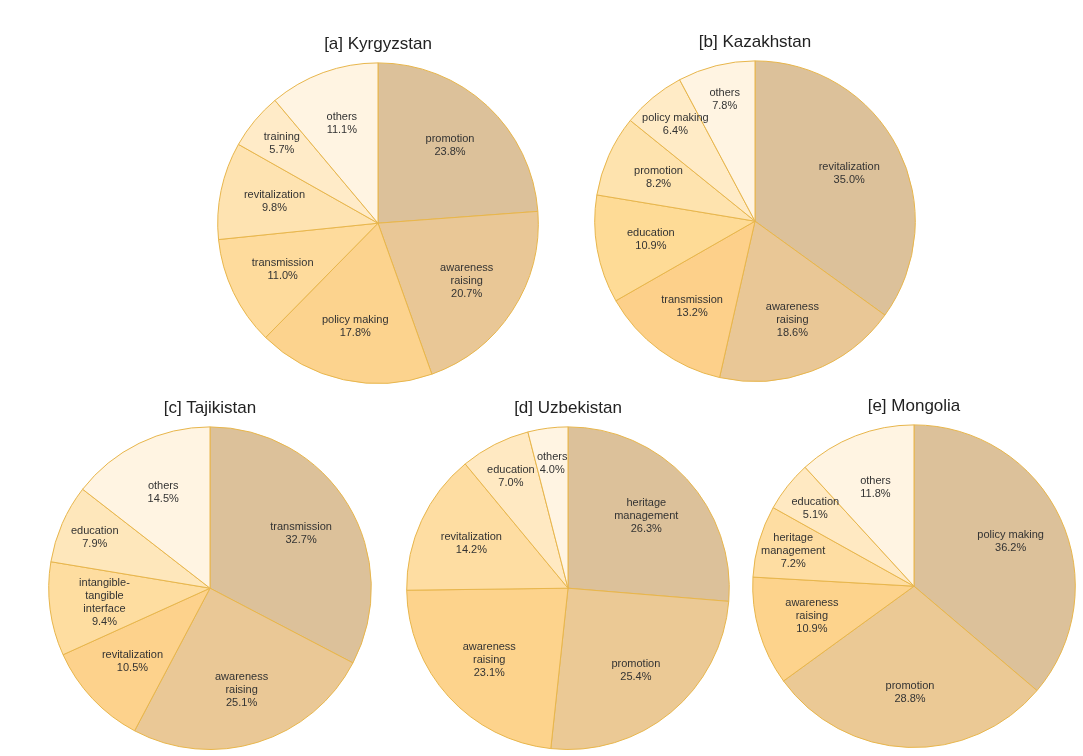  Describe the element at coordinates (725, 105) in the screenshot. I see `data-label: 7.8%` at that location.